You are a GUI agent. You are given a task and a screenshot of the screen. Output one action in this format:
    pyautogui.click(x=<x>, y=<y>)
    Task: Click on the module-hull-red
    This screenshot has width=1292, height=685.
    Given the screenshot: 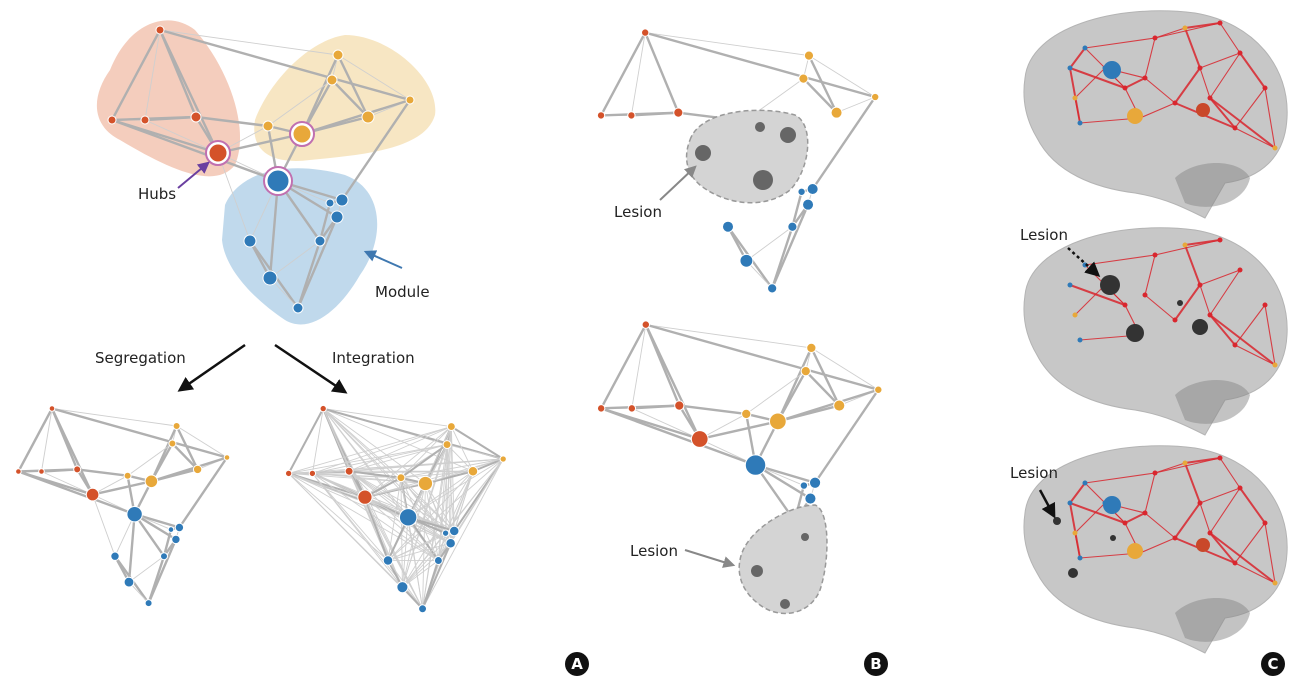 What is the action you would take?
    pyautogui.click(x=168, y=98)
    